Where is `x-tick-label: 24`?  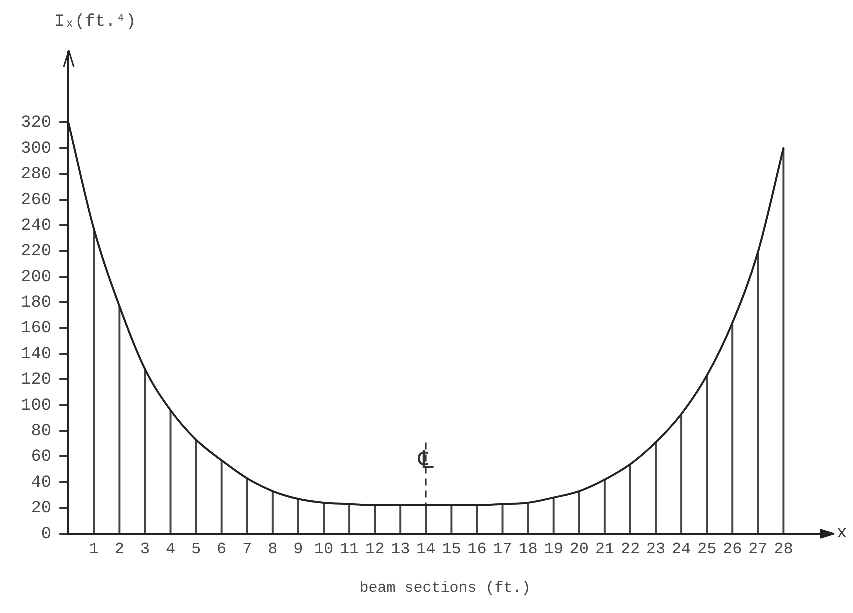 x-tick-label: 24 is located at coordinates (682, 549).